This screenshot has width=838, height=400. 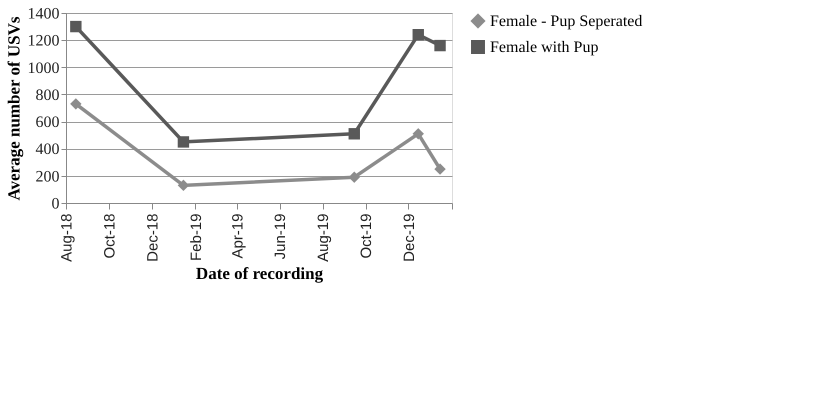 What do you see at coordinates (237, 236) in the screenshot?
I see `x-tick-label: Apr-19` at bounding box center [237, 236].